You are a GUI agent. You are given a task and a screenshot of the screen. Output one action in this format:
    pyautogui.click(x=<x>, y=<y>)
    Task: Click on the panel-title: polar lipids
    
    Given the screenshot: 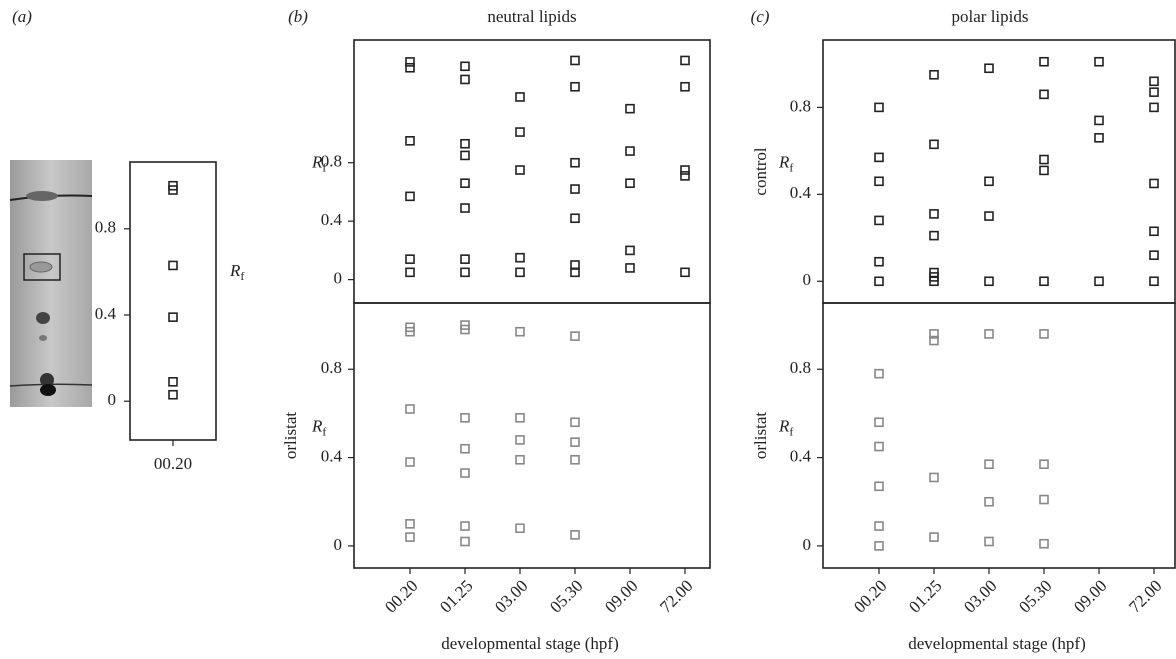 What is the action you would take?
    pyautogui.click(x=990, y=16)
    